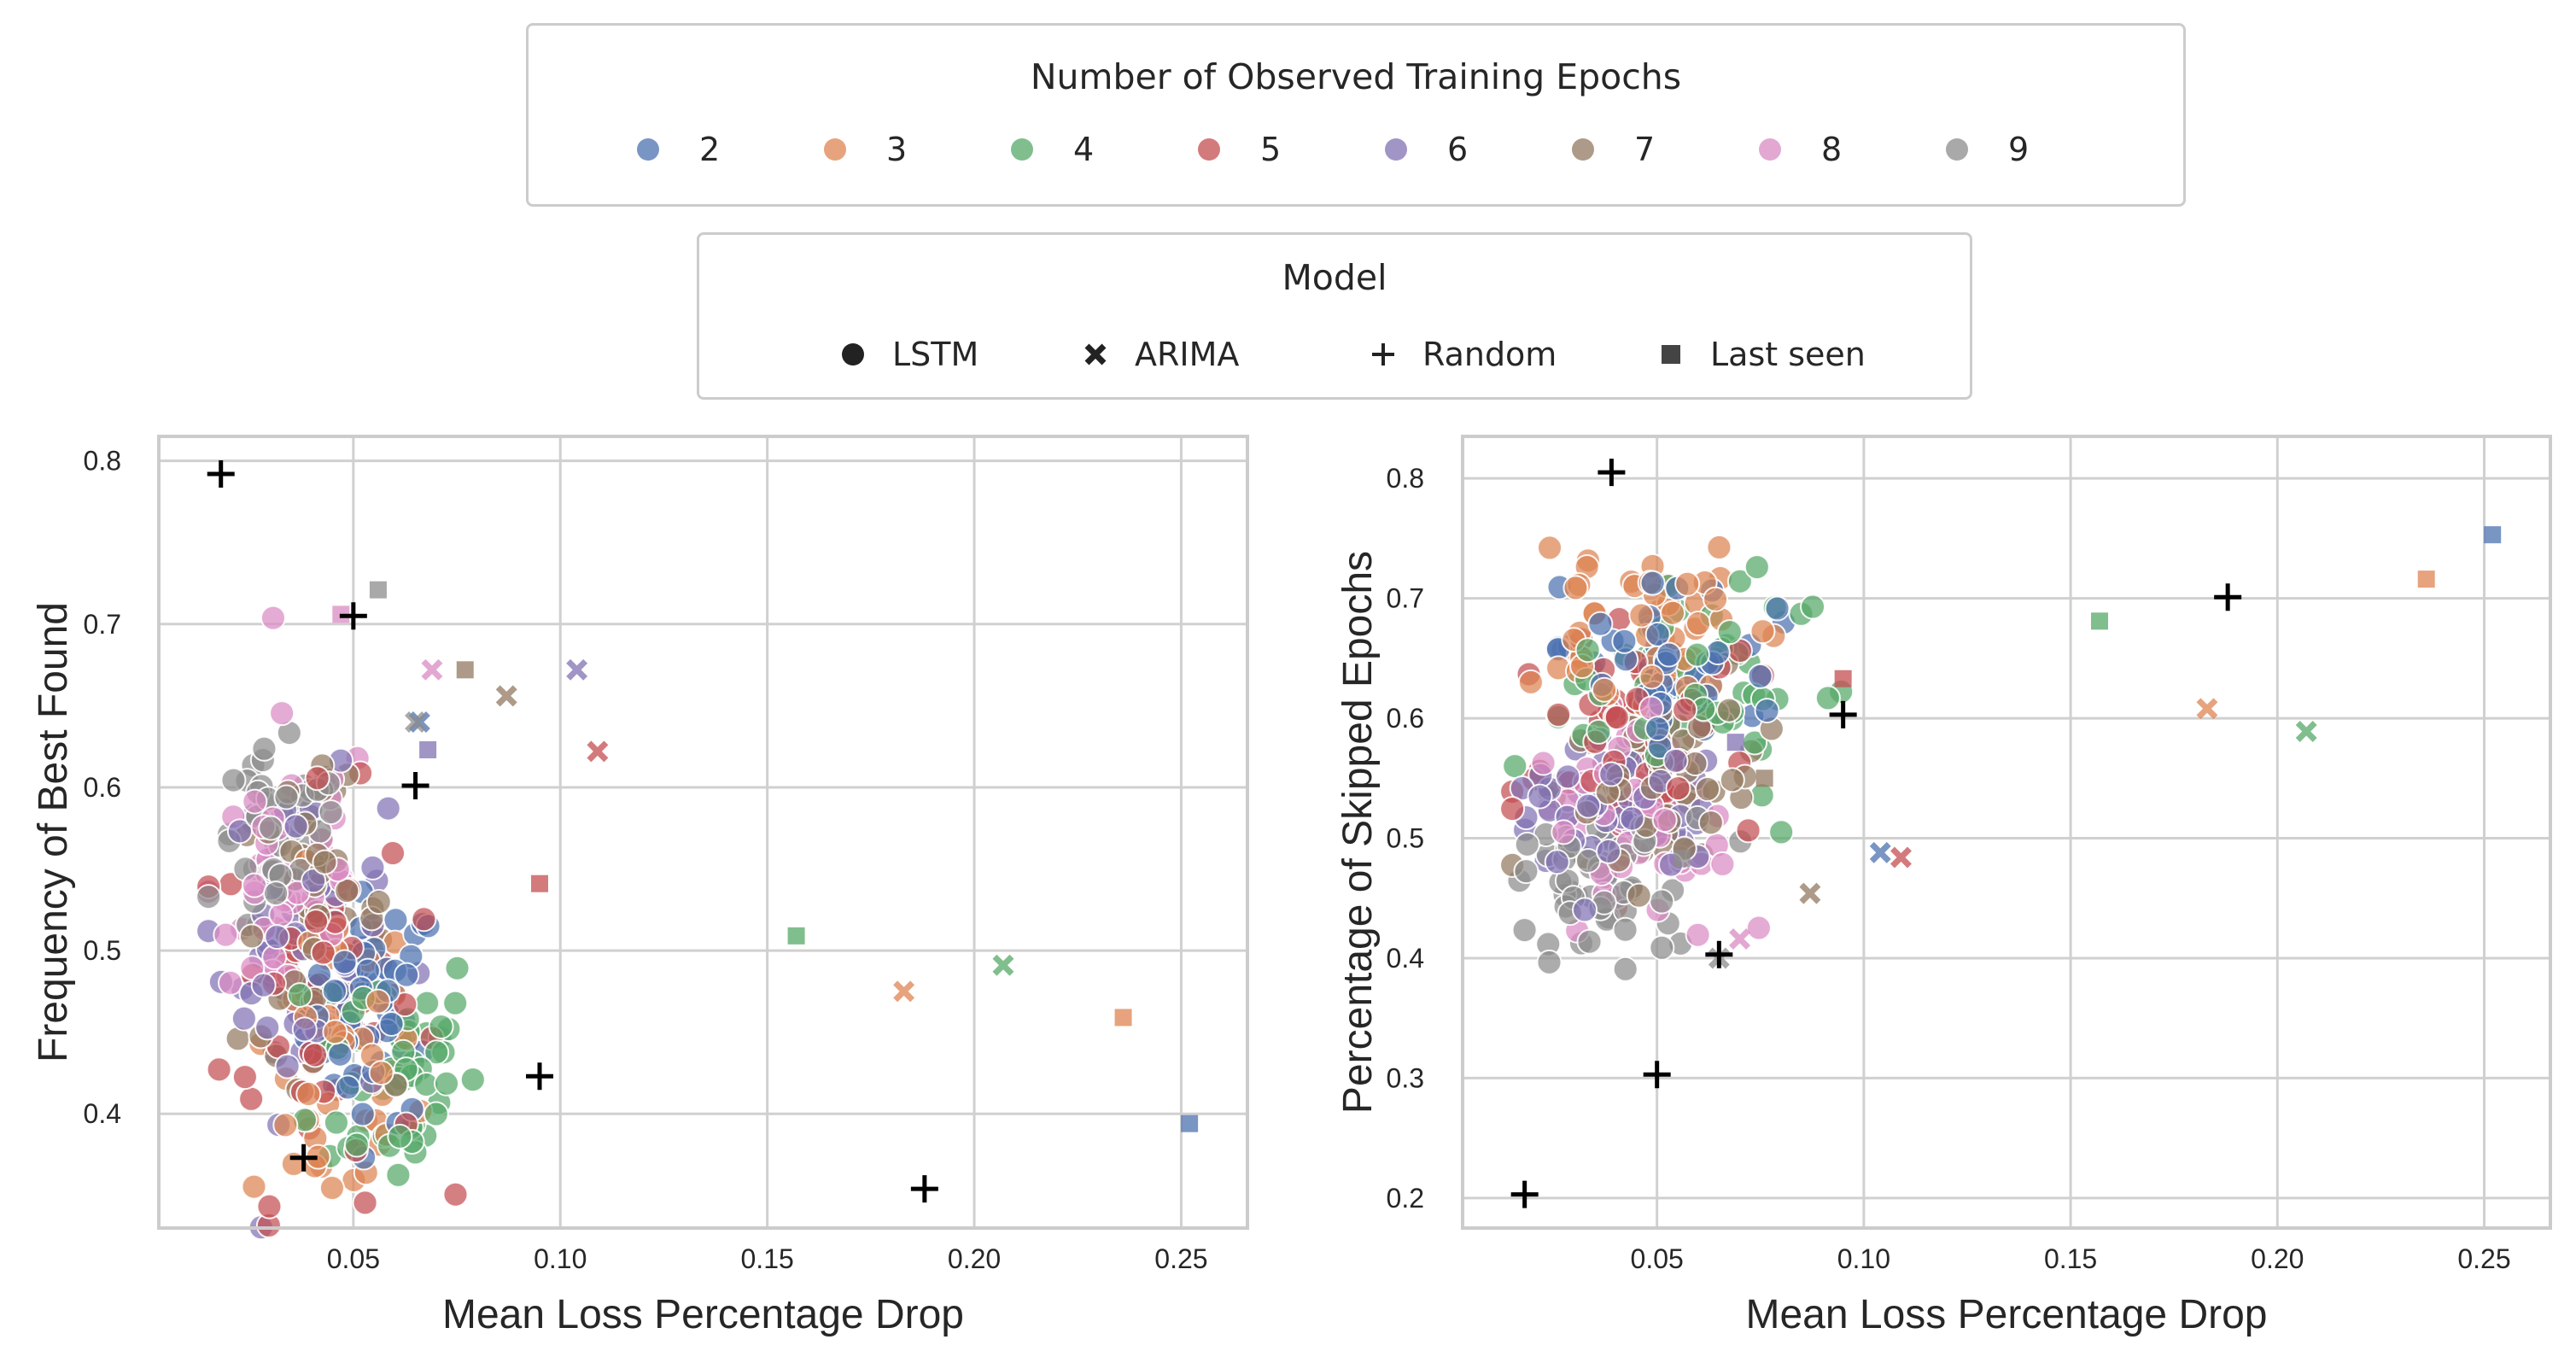  Describe the element at coordinates (767, 1258) in the screenshot. I see `x-tick-label: 0.15` at that location.